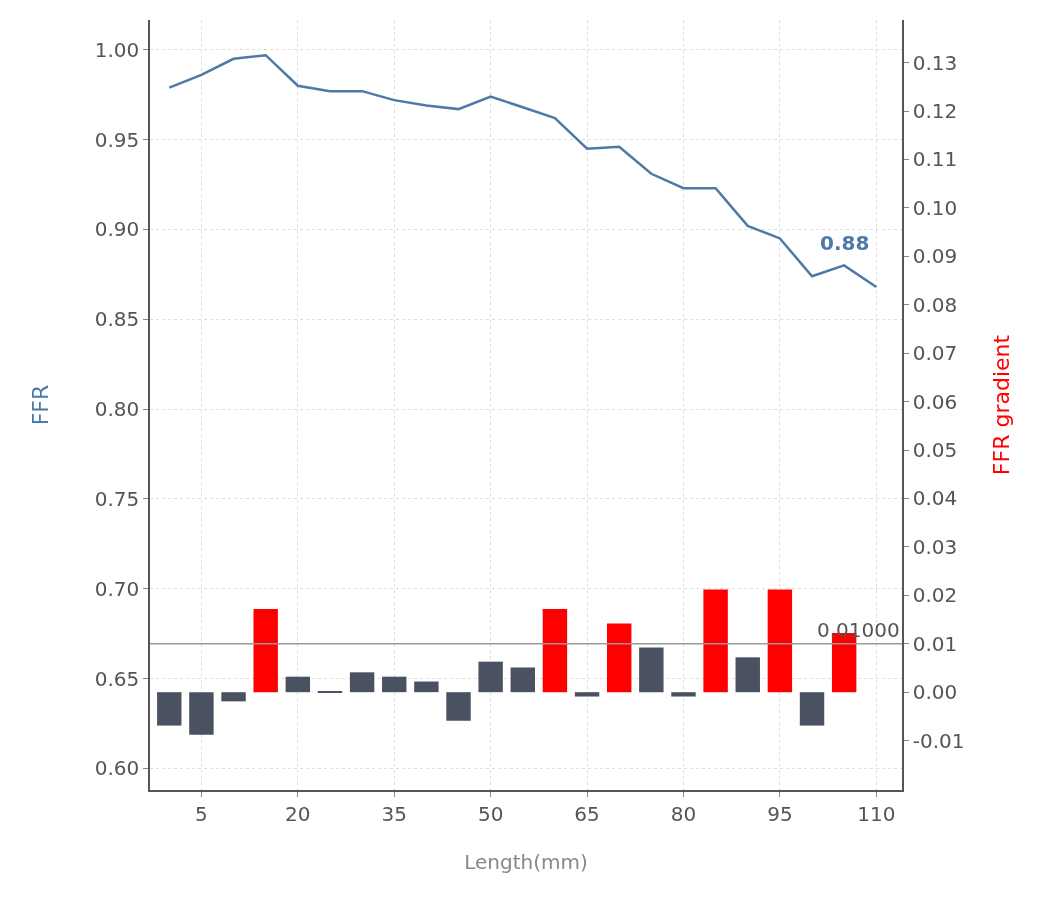  What do you see at coordinates (876, 813) in the screenshot?
I see `x-tick-label: 110` at bounding box center [876, 813].